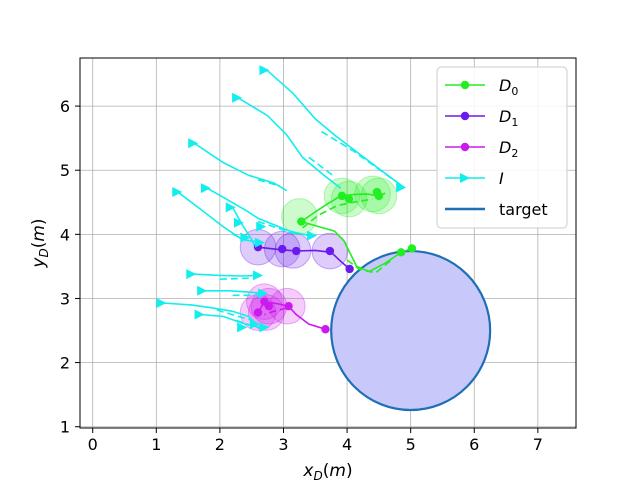 Image resolution: width=640 pixels, height=480 pixels. I want to click on target-circle-group, so click(411, 330).